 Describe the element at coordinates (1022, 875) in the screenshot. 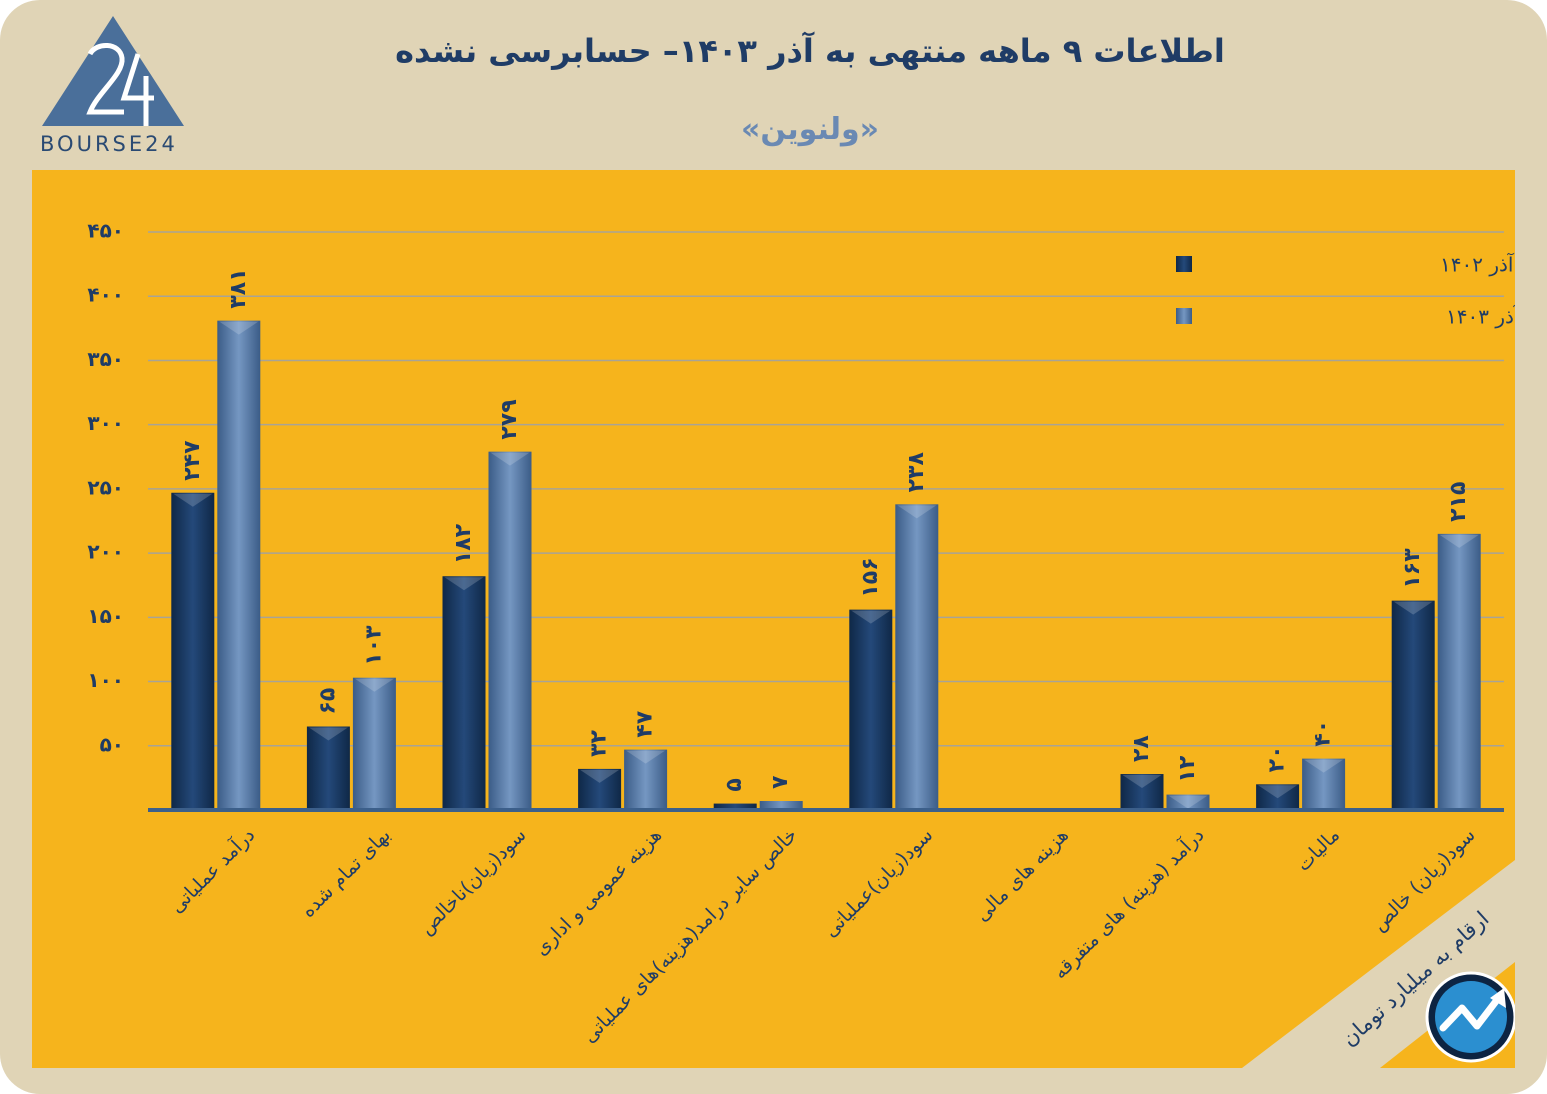

I see `x-tick-label: هزینه های مالی` at that location.